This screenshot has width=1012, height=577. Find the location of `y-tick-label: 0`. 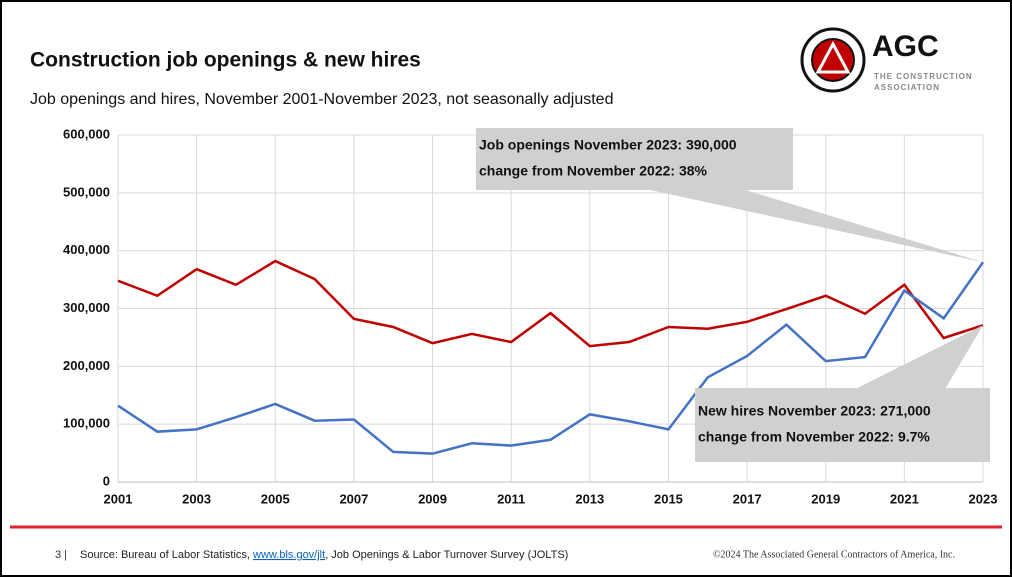

y-tick-label: 0 is located at coordinates (106, 480).